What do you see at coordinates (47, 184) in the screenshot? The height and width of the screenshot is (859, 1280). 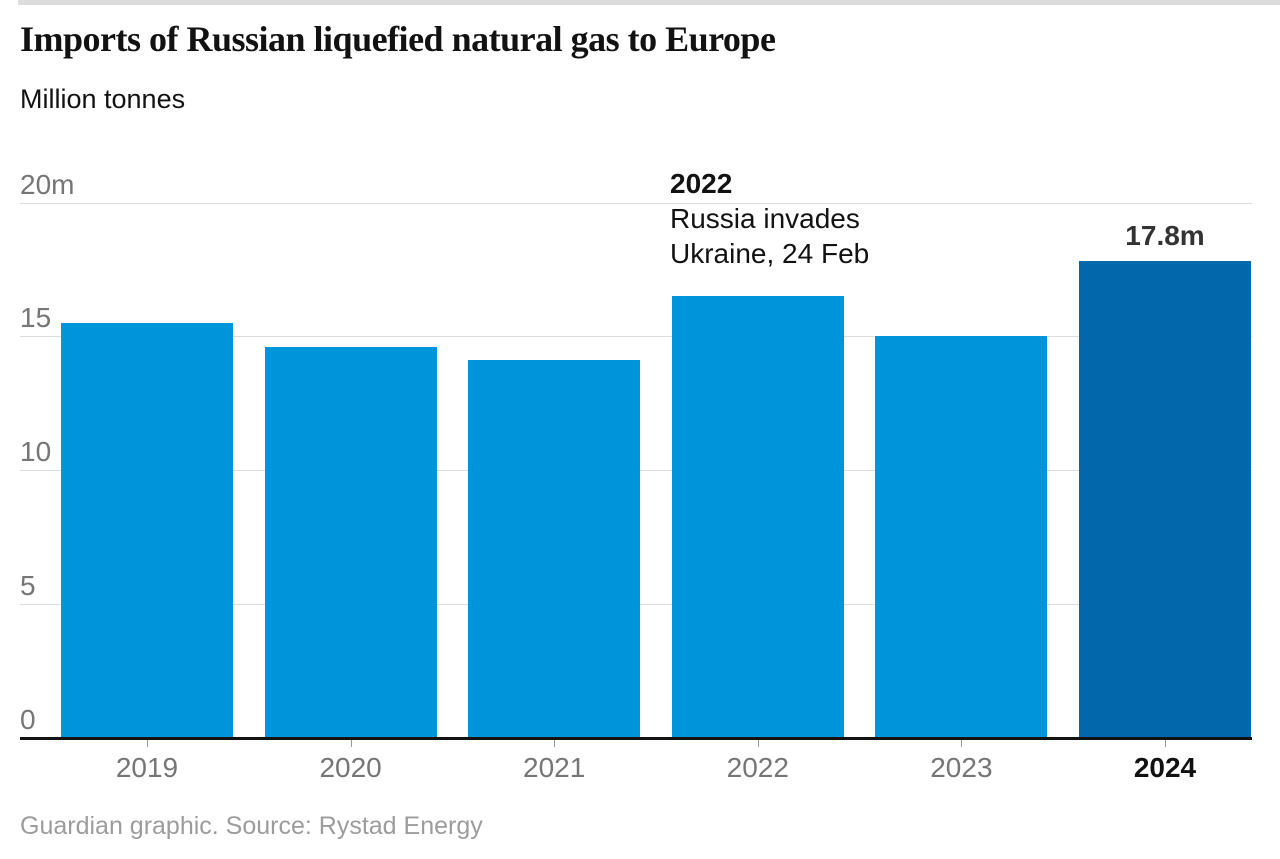 I see `y-axis-tick-label-20m: 20m` at bounding box center [47, 184].